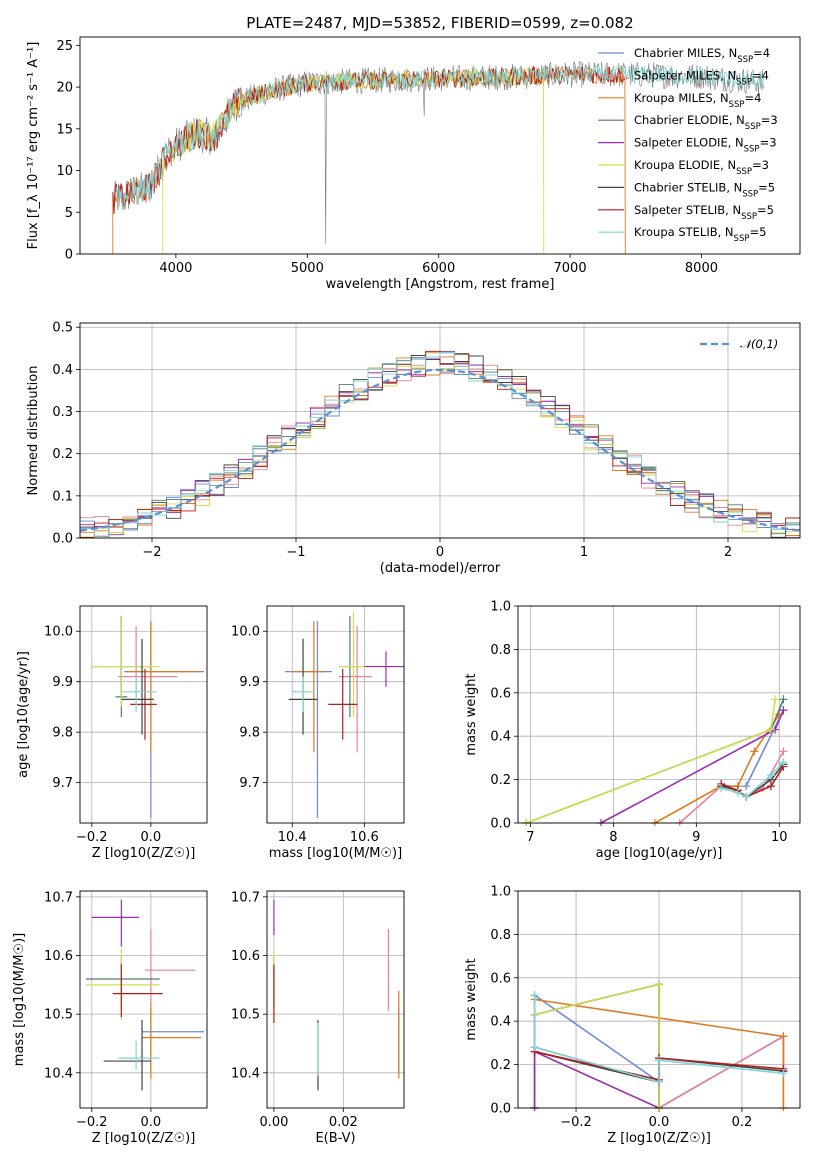 The height and width of the screenshot is (1170, 819). I want to click on x-tick-label: 10.4, so click(292, 837).